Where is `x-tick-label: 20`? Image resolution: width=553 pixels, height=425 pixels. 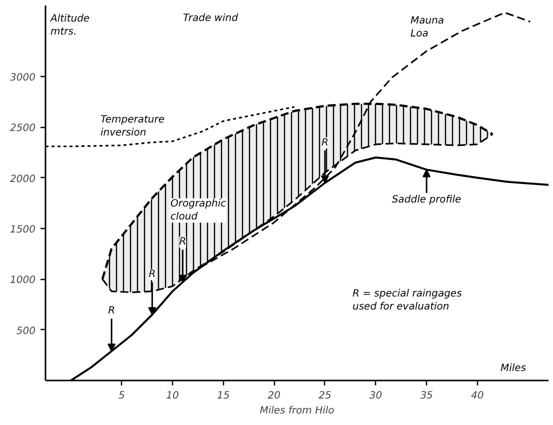
x-tick-label: 20 is located at coordinates (274, 396).